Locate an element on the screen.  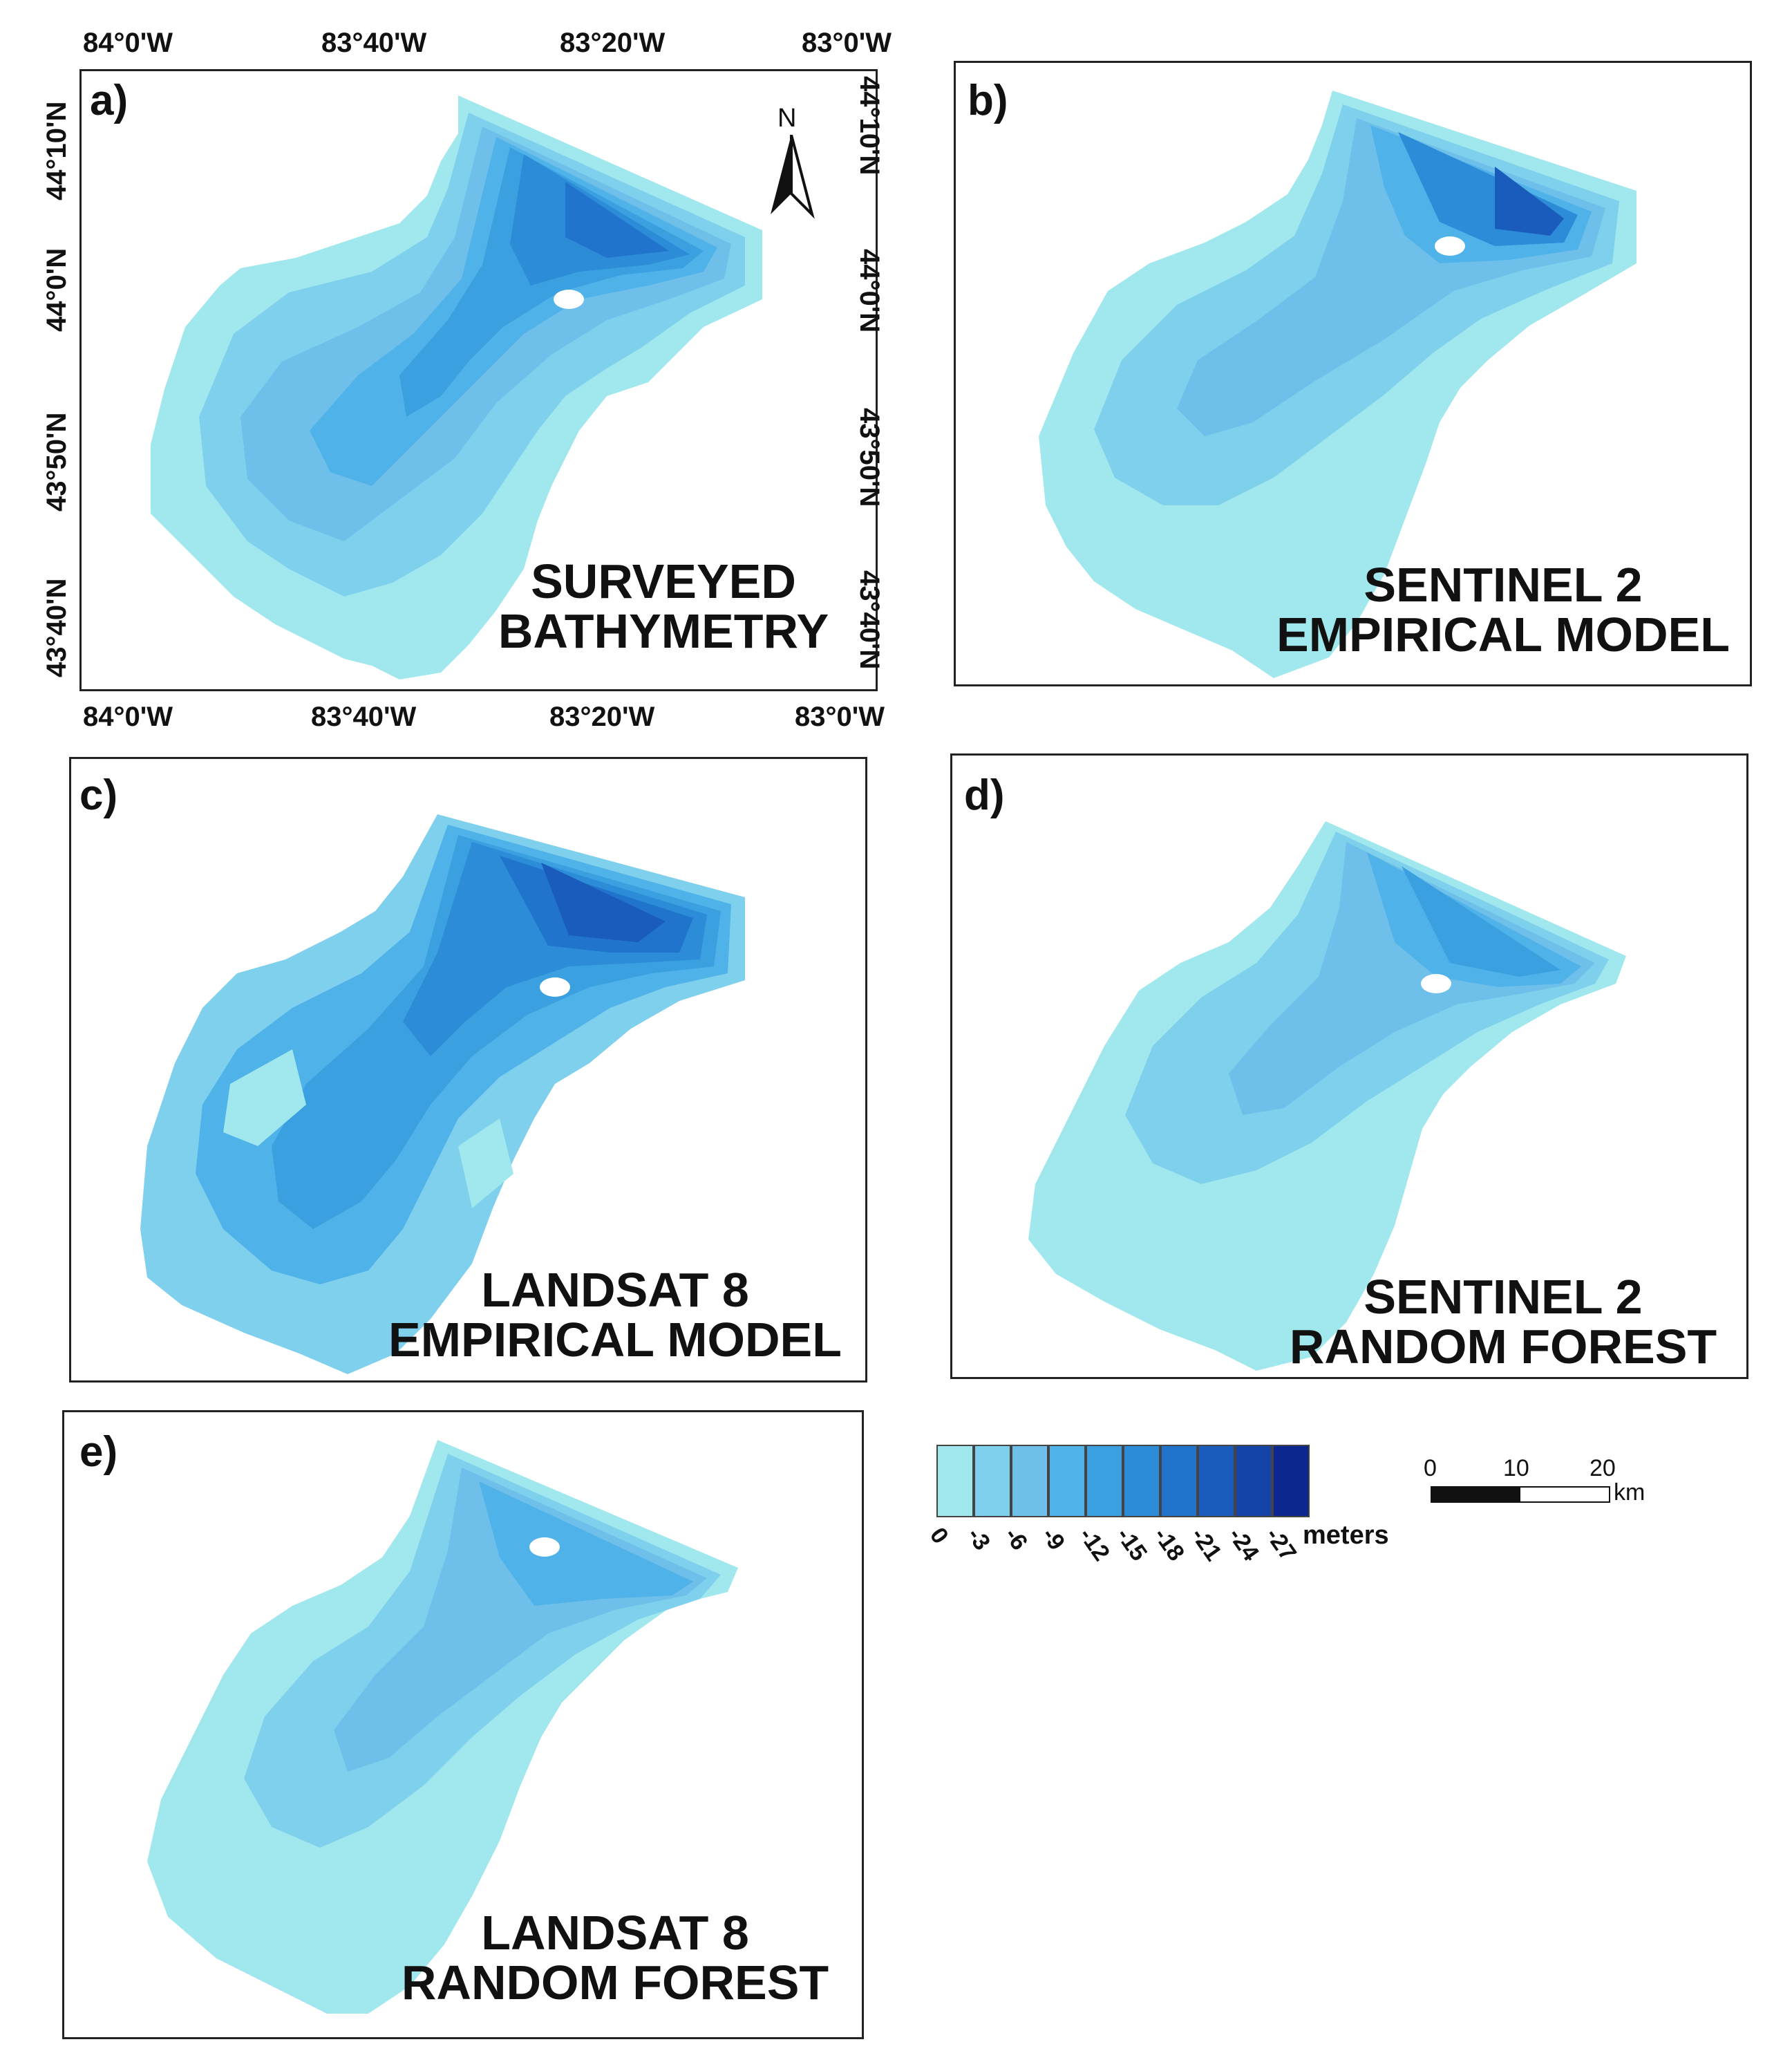
legend-label-2: -6 is located at coordinates (1016, 1539).